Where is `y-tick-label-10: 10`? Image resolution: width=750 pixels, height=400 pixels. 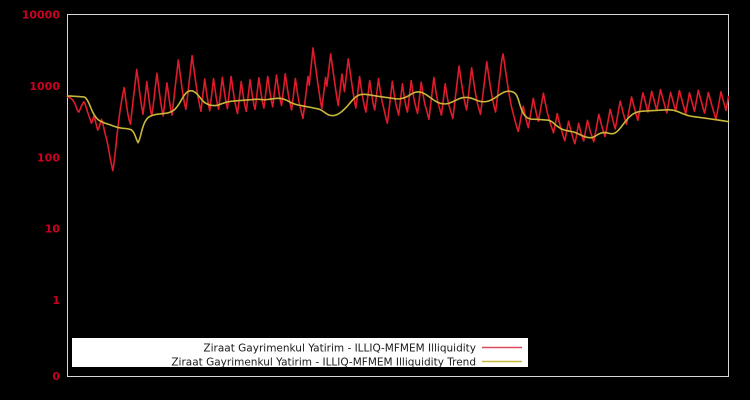
y-tick-label-10: 10 is located at coordinates (53, 229).